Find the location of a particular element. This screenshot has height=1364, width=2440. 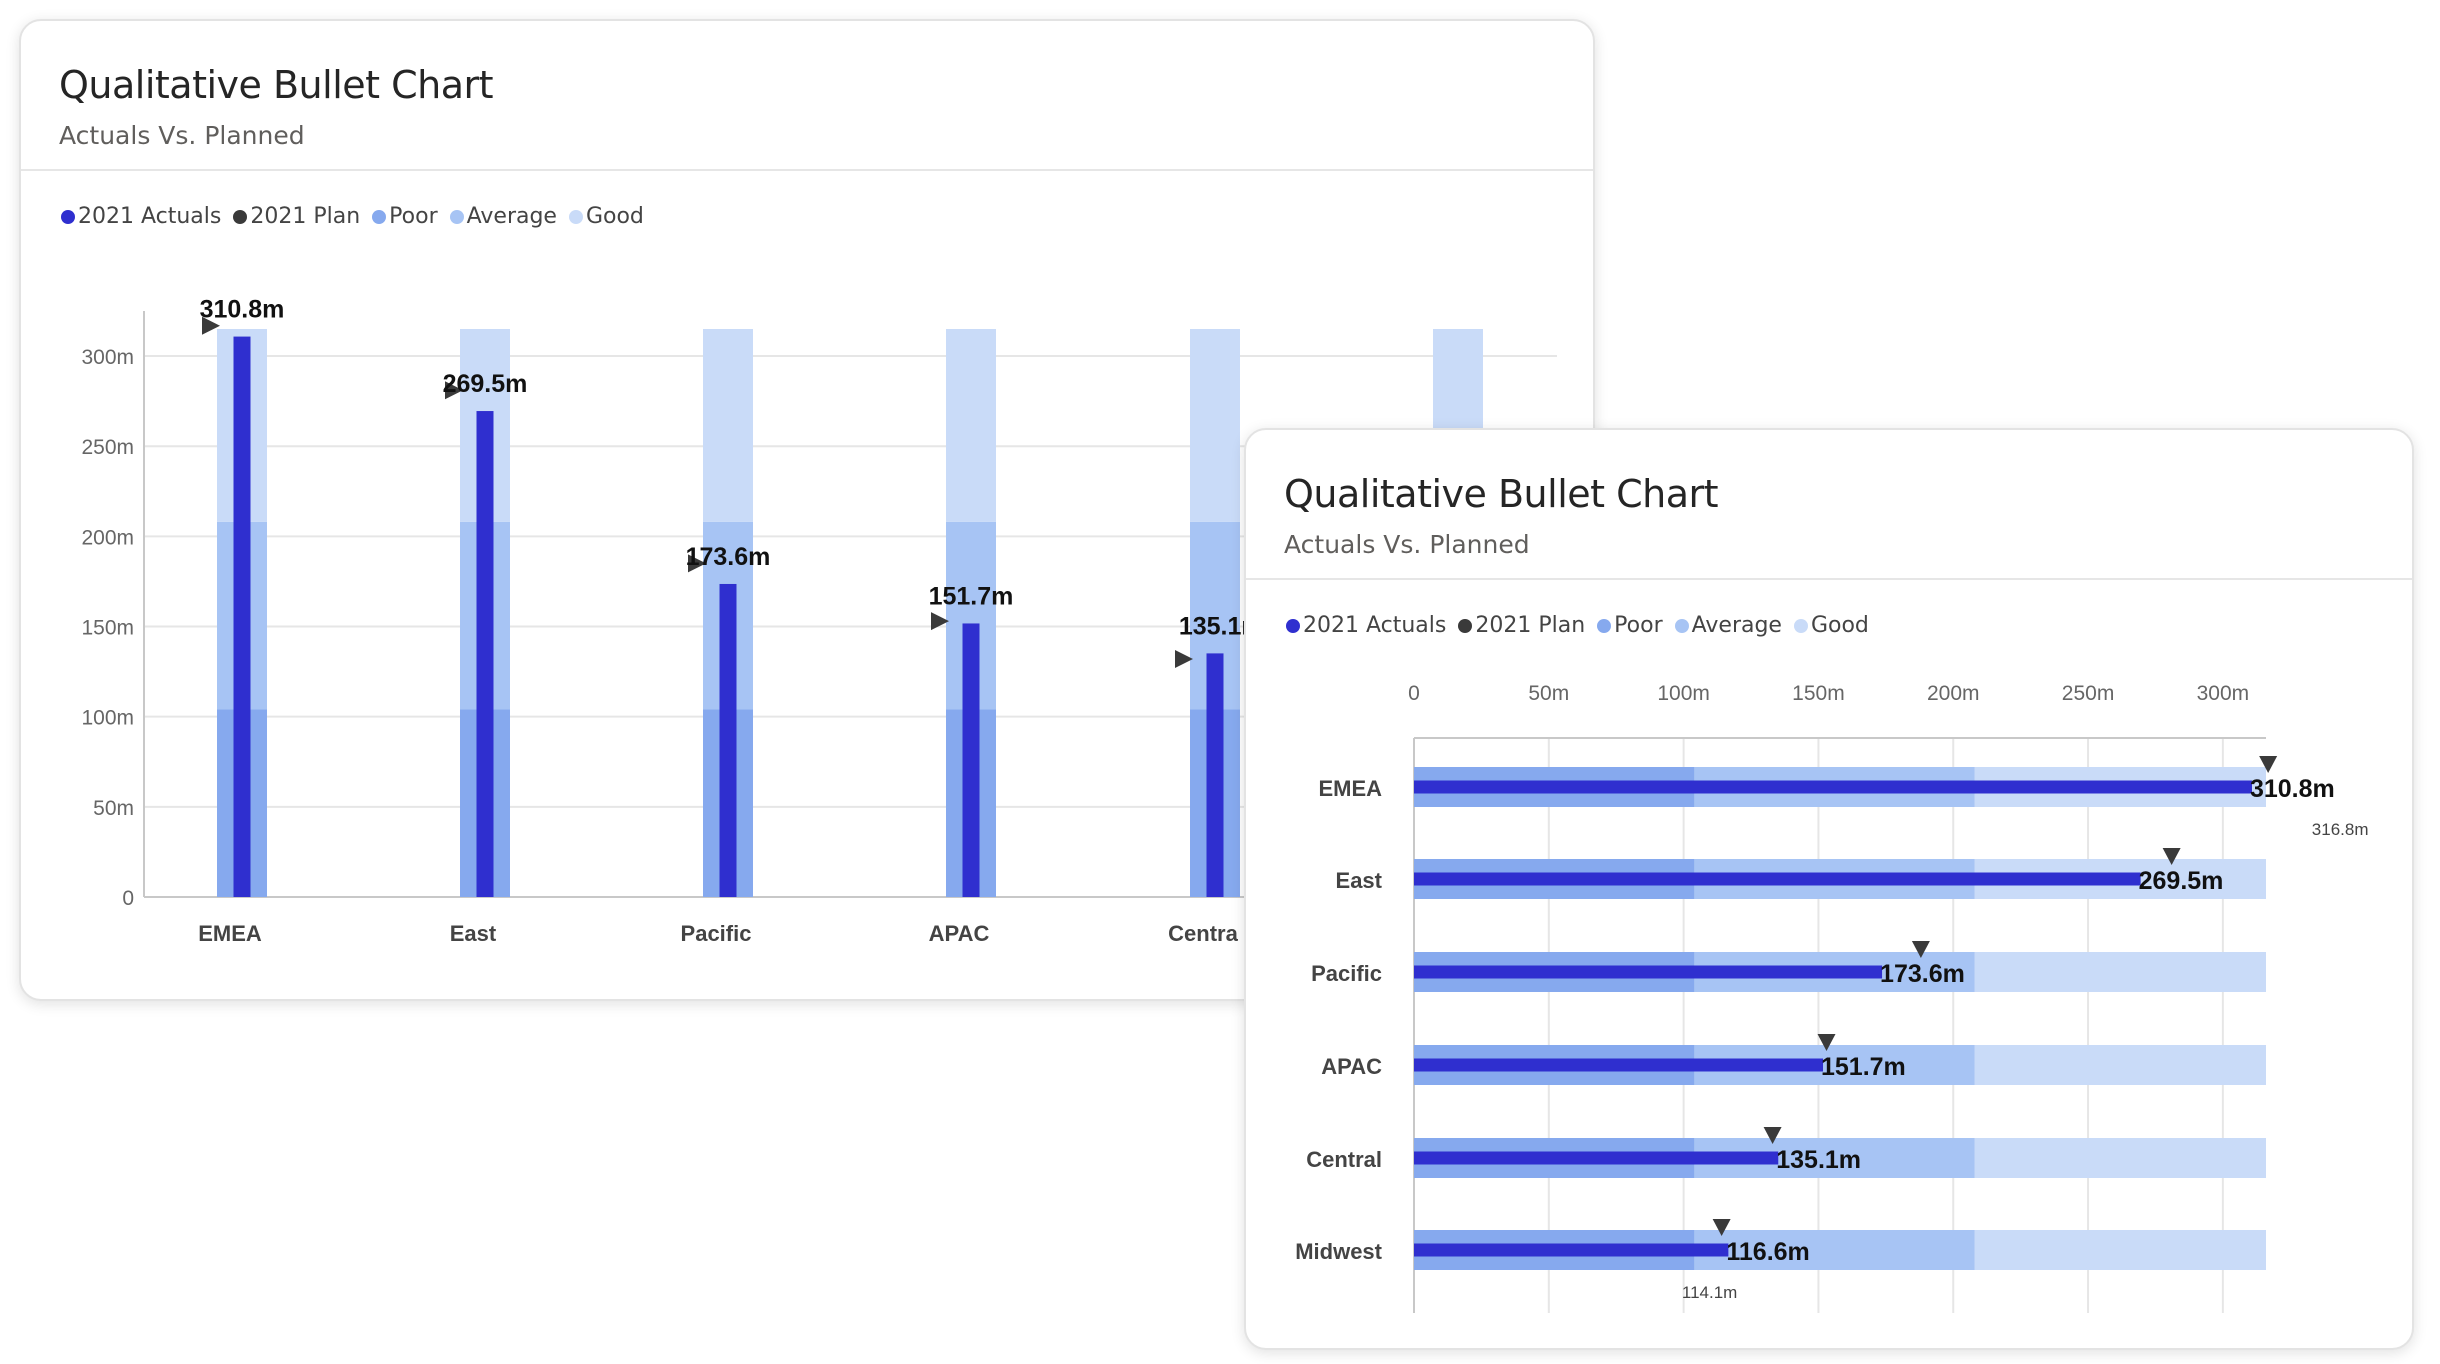

legend-label: Average is located at coordinates (1736, 625).